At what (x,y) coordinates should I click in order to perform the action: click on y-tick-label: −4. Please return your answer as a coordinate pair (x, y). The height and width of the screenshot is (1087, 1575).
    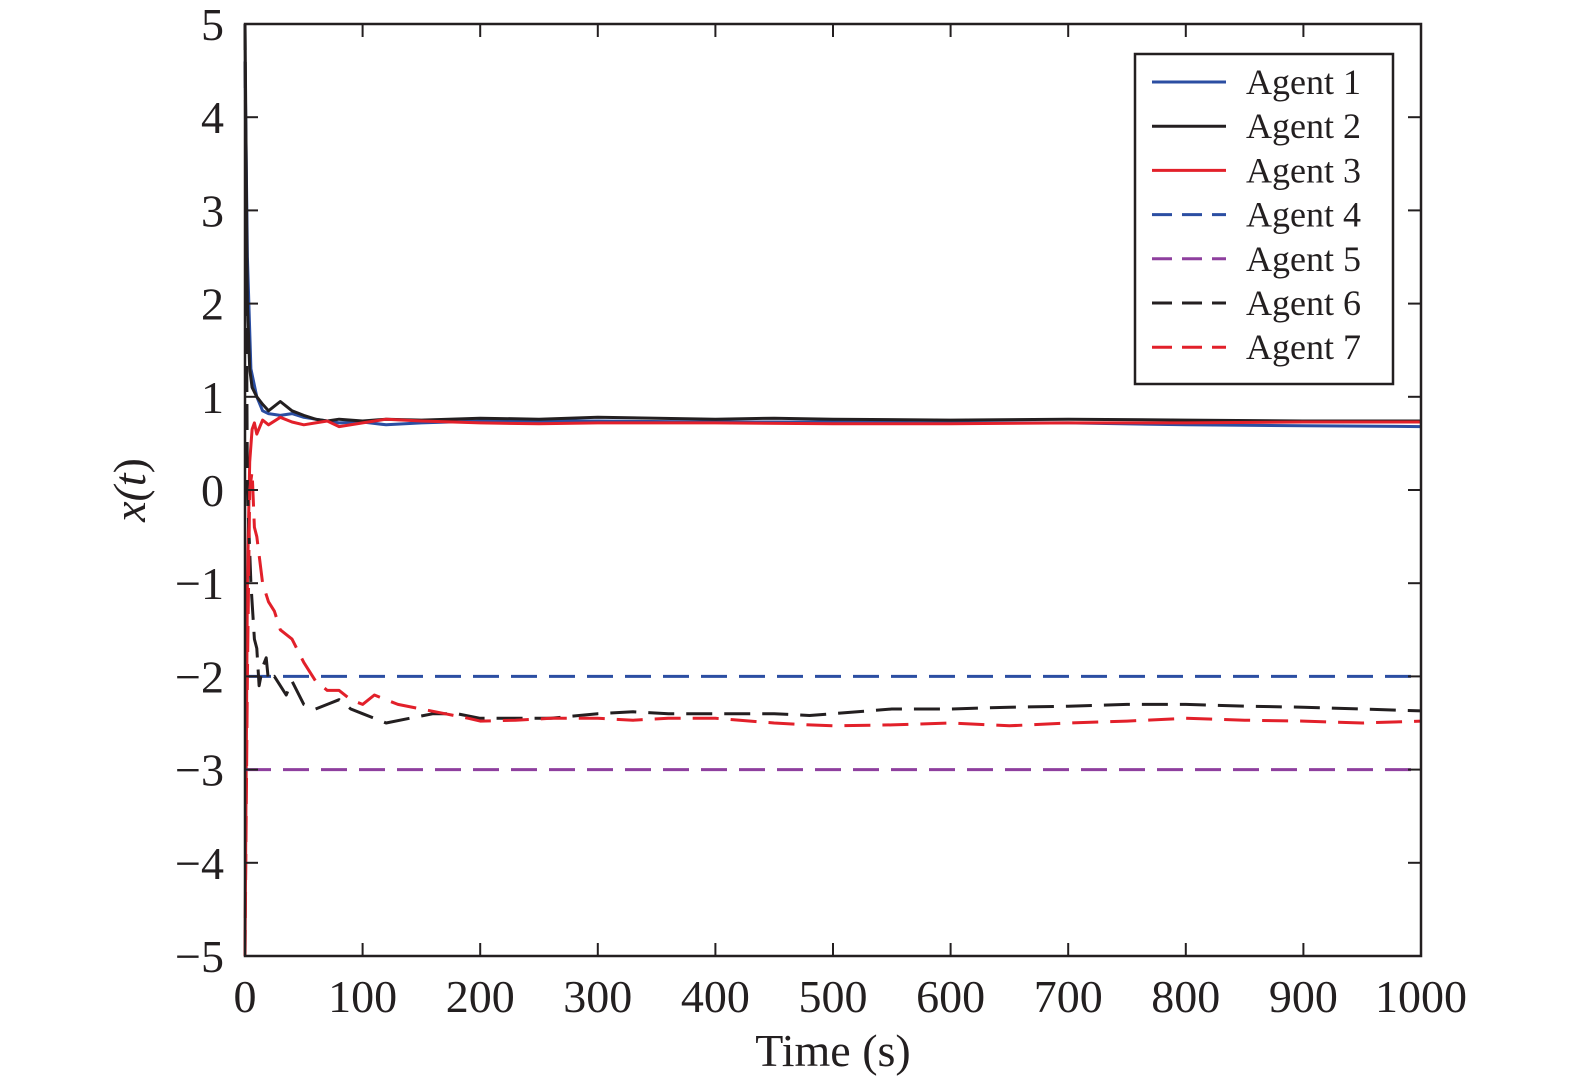
    Looking at the image, I should click on (199, 863).